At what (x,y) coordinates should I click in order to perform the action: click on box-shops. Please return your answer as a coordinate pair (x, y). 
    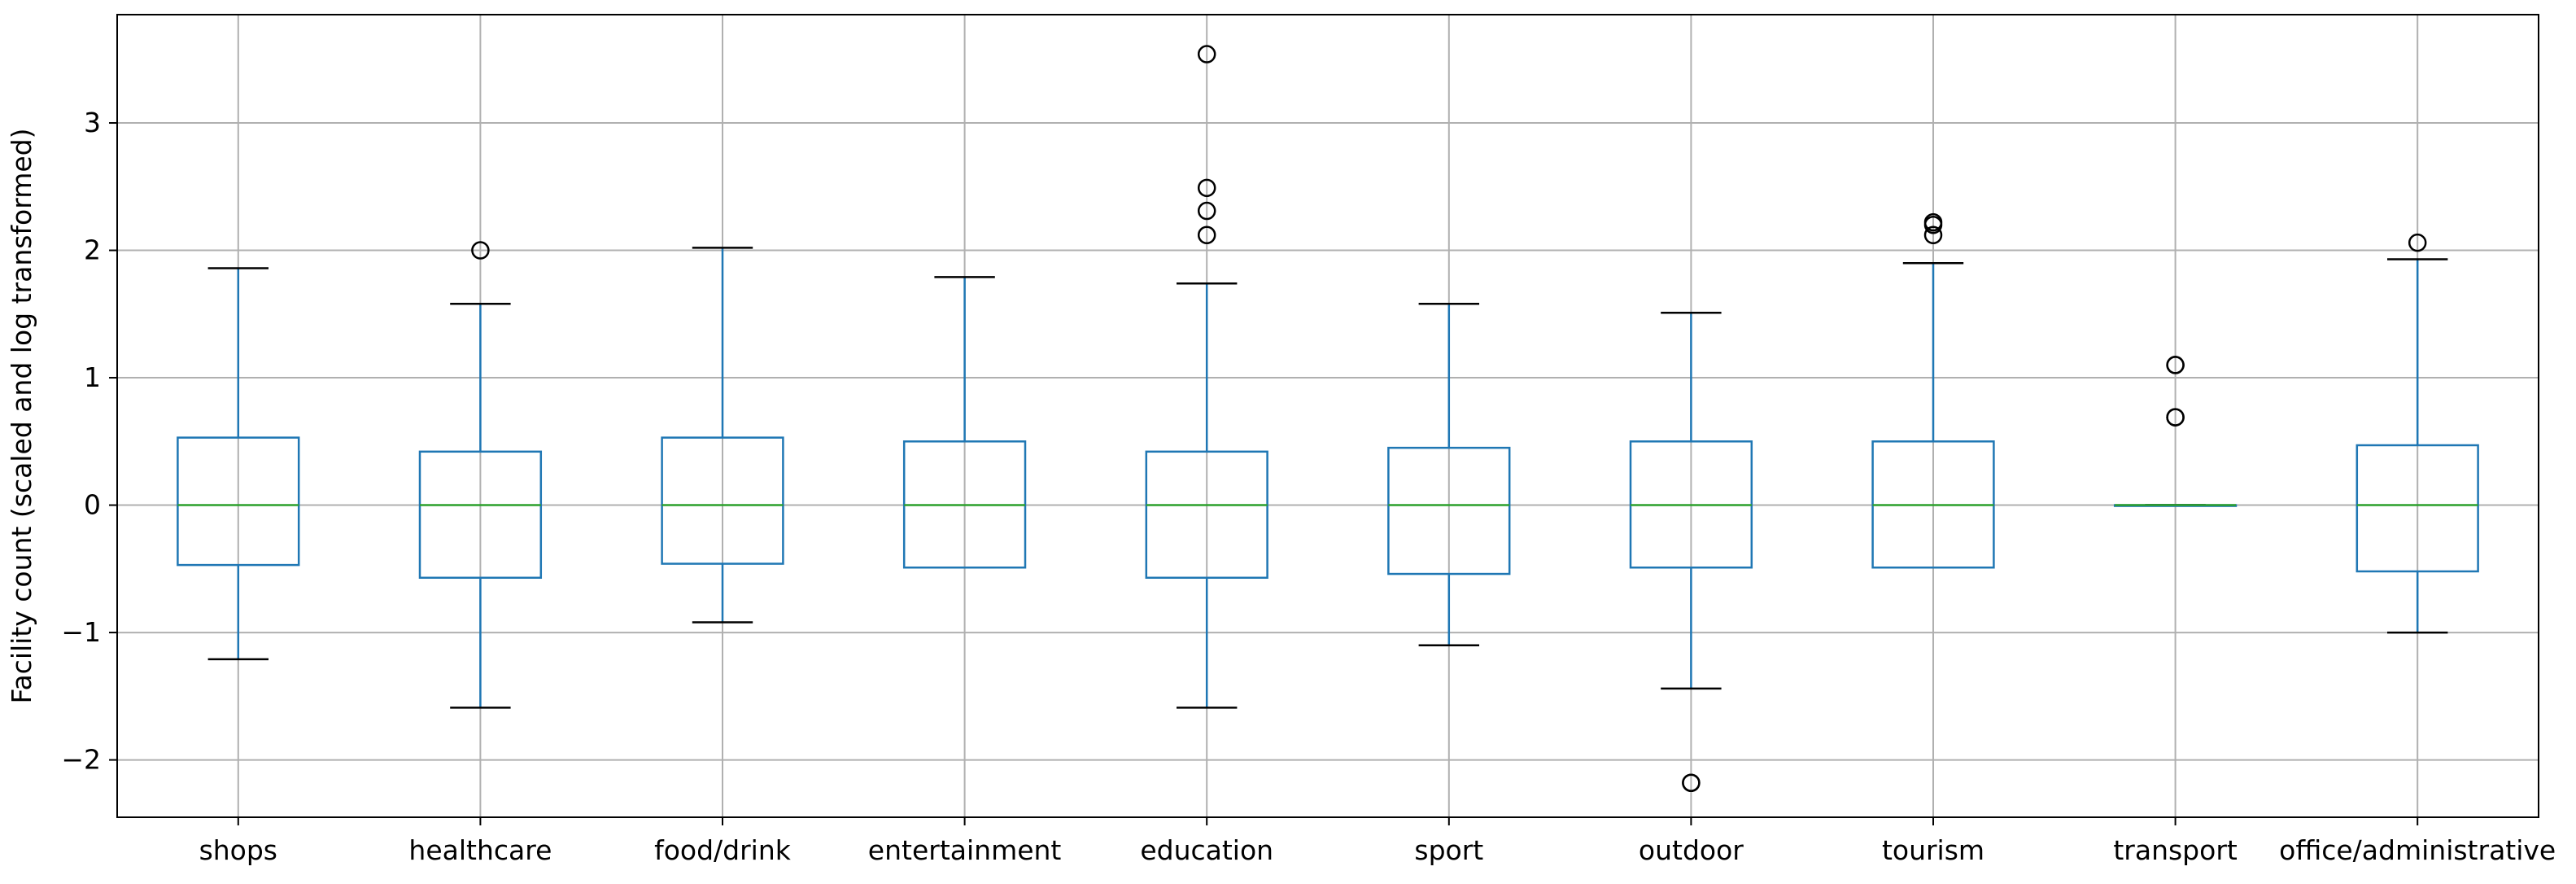
    Looking at the image, I should click on (238, 464).